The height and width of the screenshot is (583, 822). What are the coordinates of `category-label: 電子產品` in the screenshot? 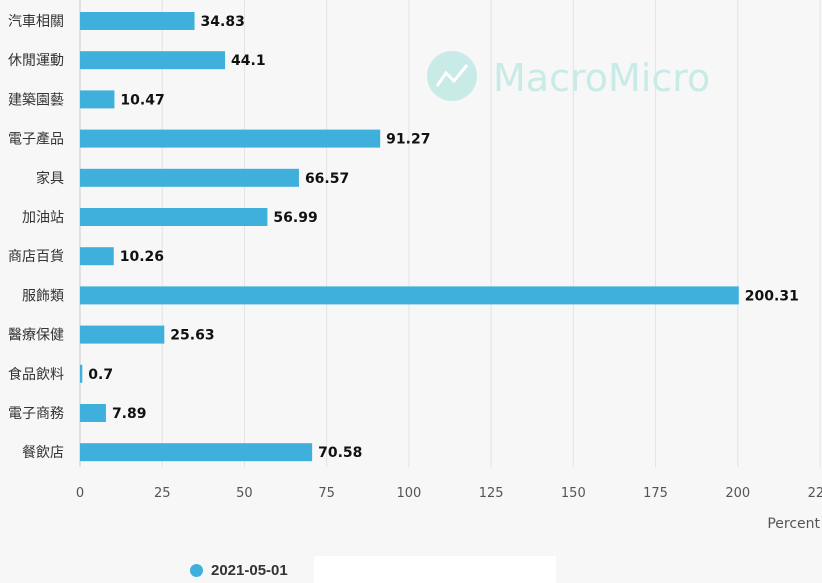 It's located at (36, 139).